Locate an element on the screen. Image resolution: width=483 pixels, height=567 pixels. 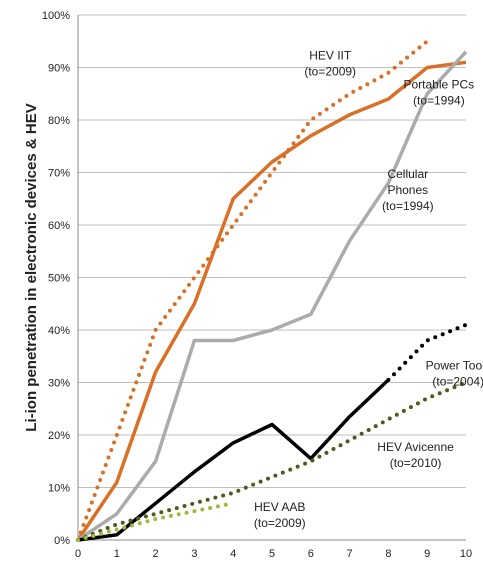
x-tick-label: 7 is located at coordinates (350, 554).